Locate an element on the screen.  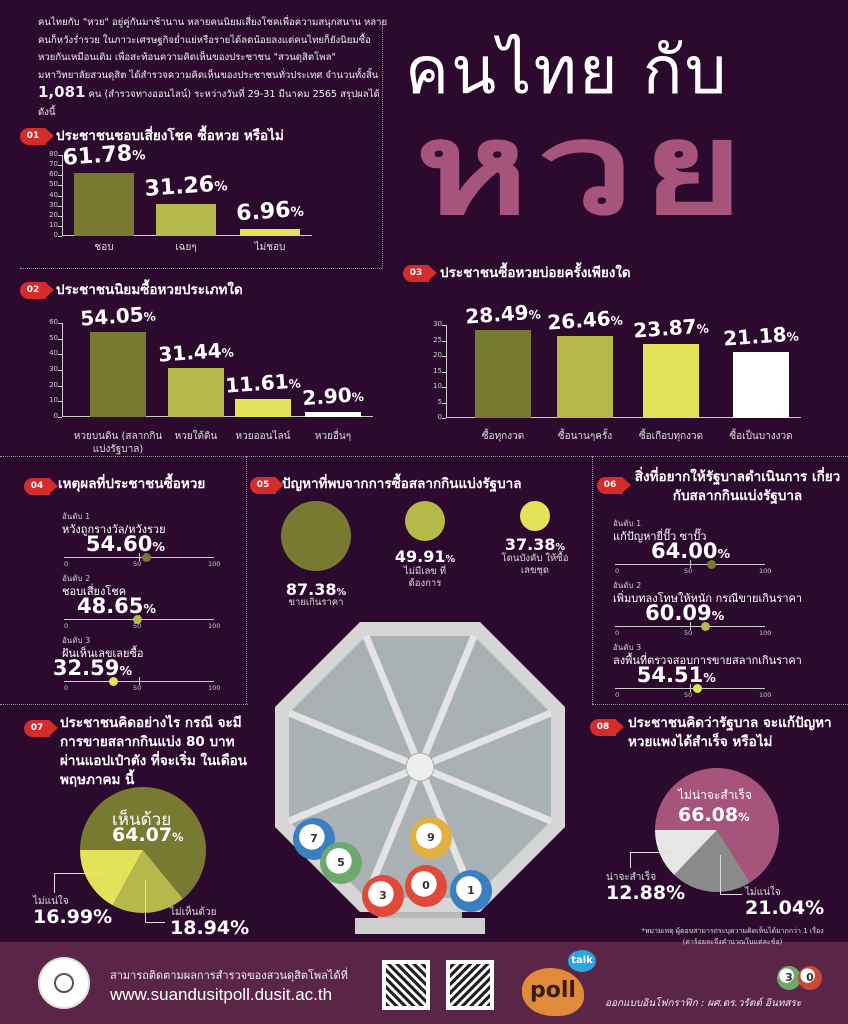
y-tick-label: 25 is located at coordinates (437, 339).